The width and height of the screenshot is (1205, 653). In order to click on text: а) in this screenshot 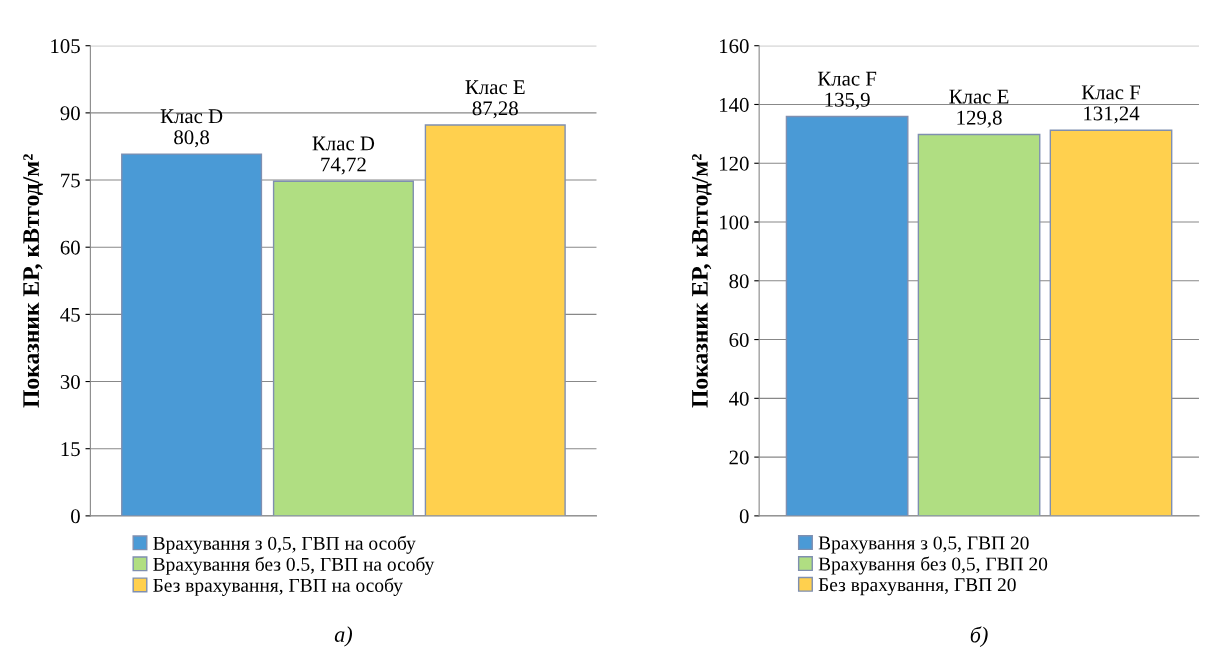, I will do `click(343, 636)`.